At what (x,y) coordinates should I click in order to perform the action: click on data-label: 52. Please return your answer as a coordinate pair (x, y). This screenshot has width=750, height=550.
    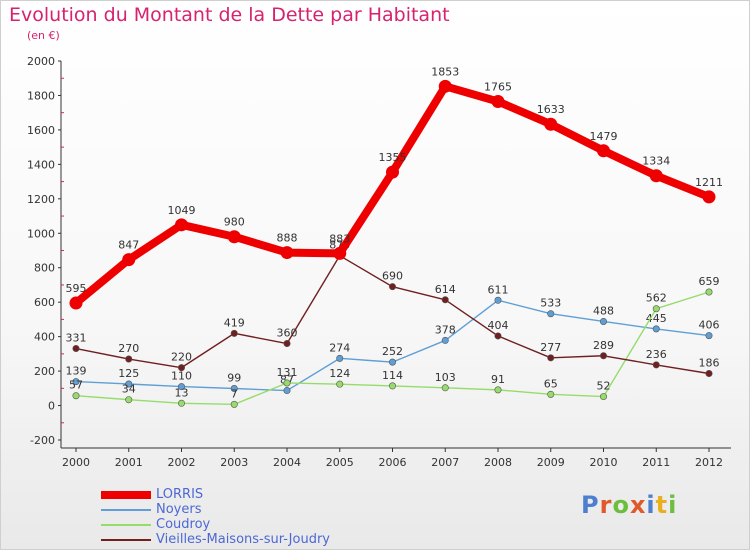
    Looking at the image, I should click on (604, 386).